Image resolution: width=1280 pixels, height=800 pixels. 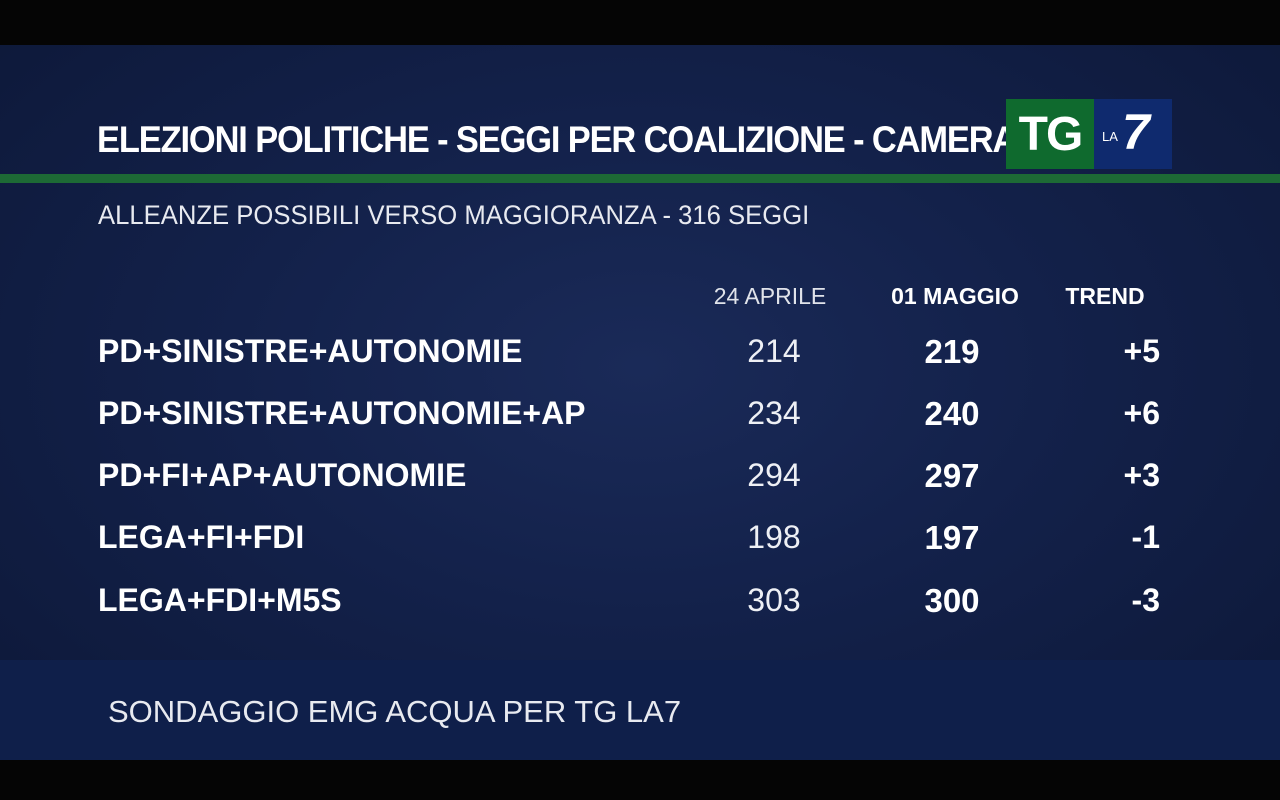 What do you see at coordinates (774, 537) in the screenshot?
I see `seats-24-aprile: 198` at bounding box center [774, 537].